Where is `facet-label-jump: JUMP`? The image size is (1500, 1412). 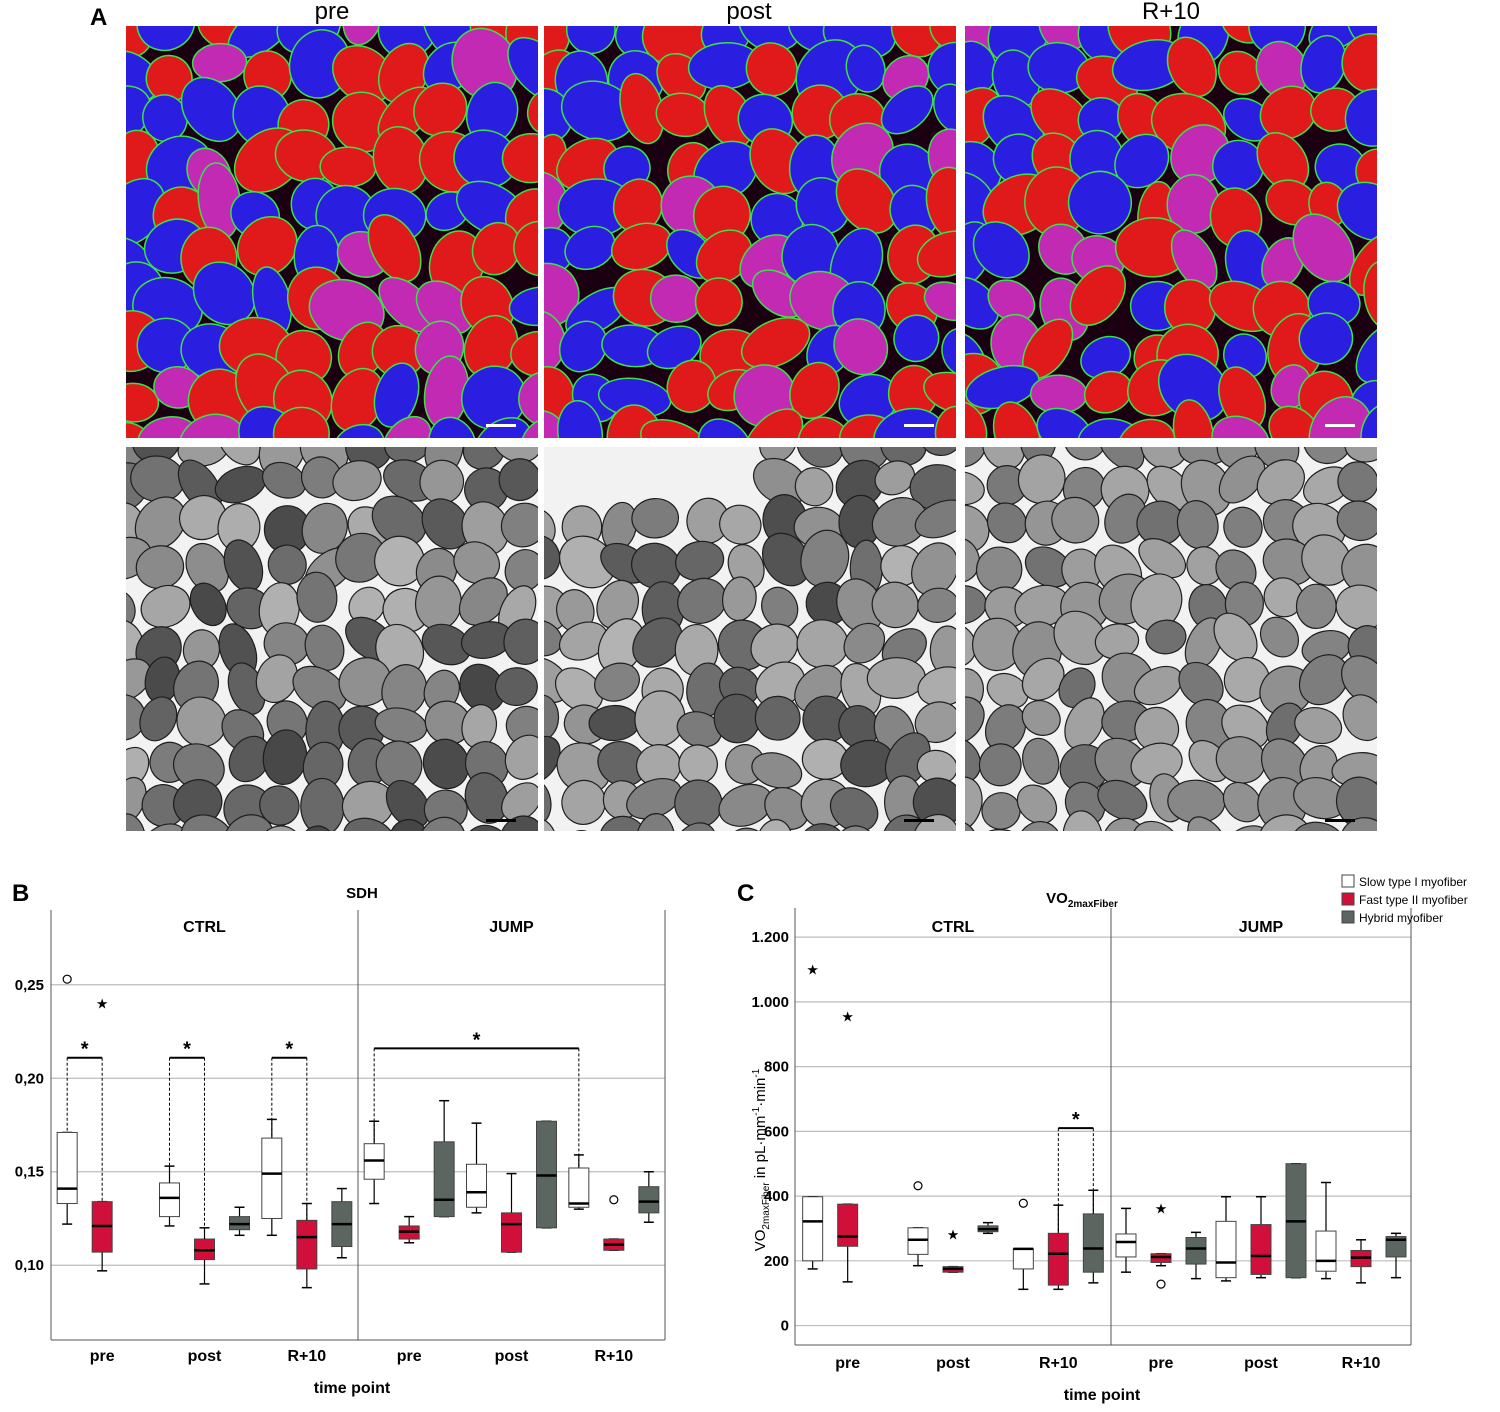
facet-label-jump: JUMP is located at coordinates (1261, 927).